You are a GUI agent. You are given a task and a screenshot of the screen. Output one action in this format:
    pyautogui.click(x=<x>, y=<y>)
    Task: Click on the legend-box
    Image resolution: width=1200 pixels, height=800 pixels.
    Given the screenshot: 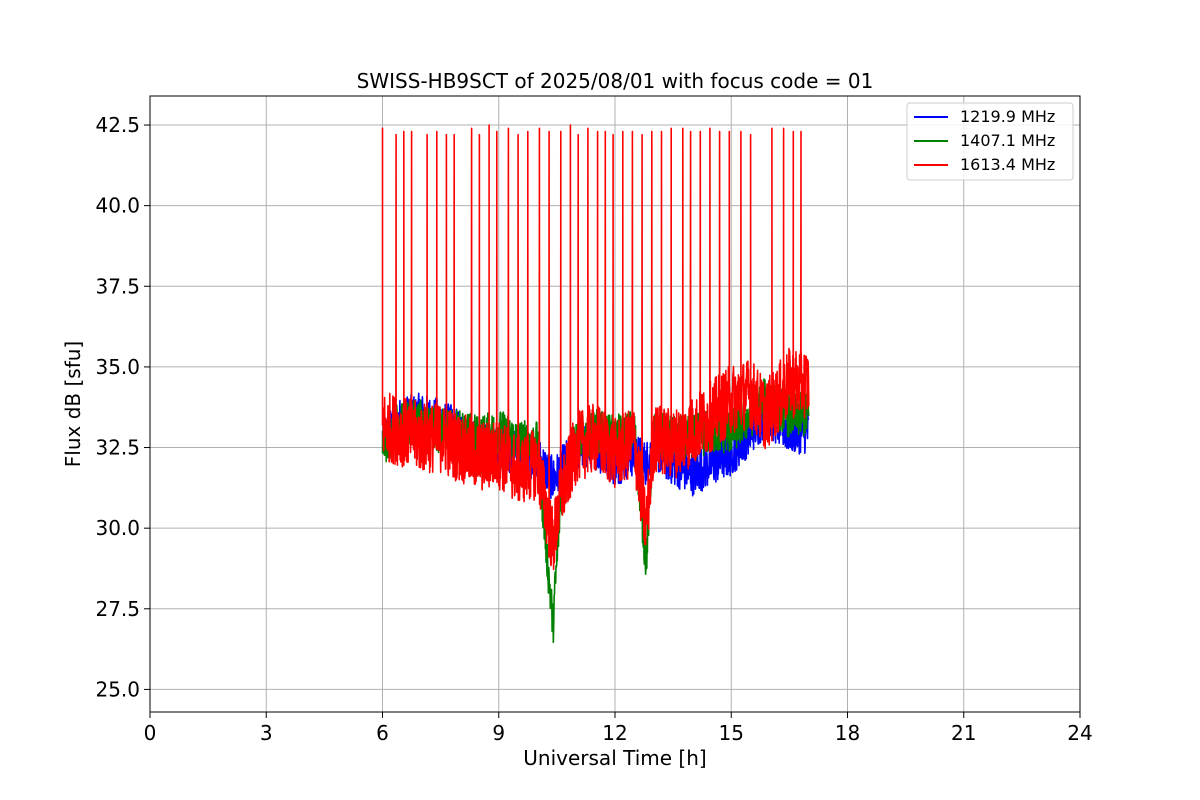 What is the action you would take?
    pyautogui.click(x=990, y=141)
    